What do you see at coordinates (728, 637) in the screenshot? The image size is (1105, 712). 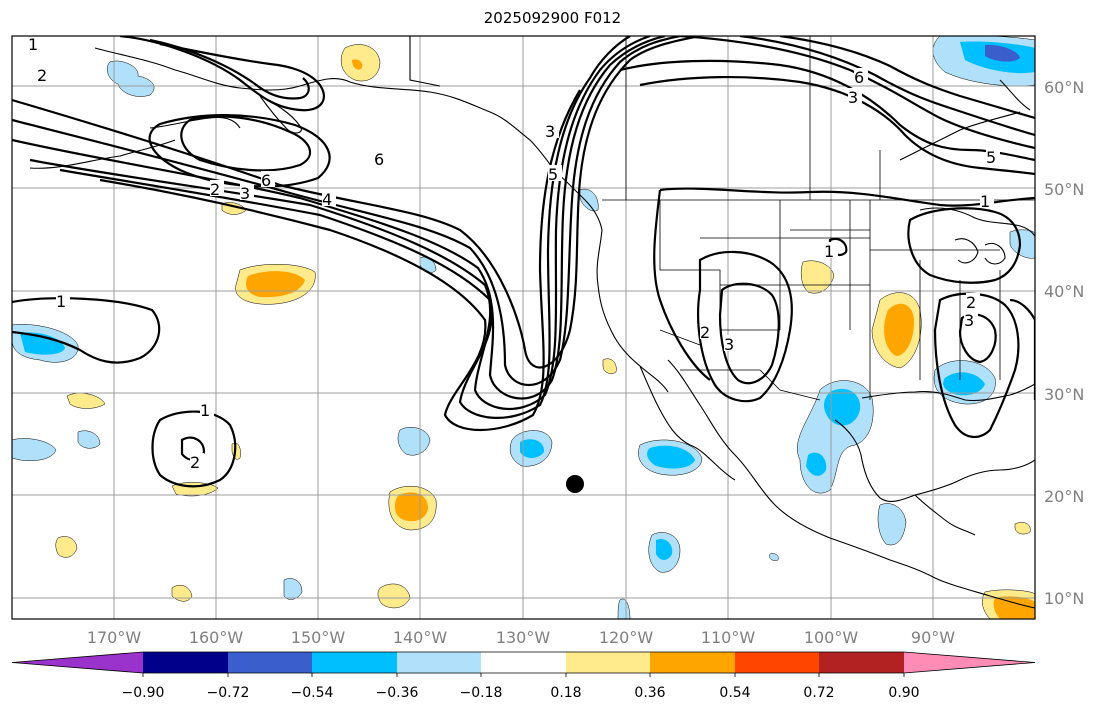 I see `lon-label: 110°W` at bounding box center [728, 637].